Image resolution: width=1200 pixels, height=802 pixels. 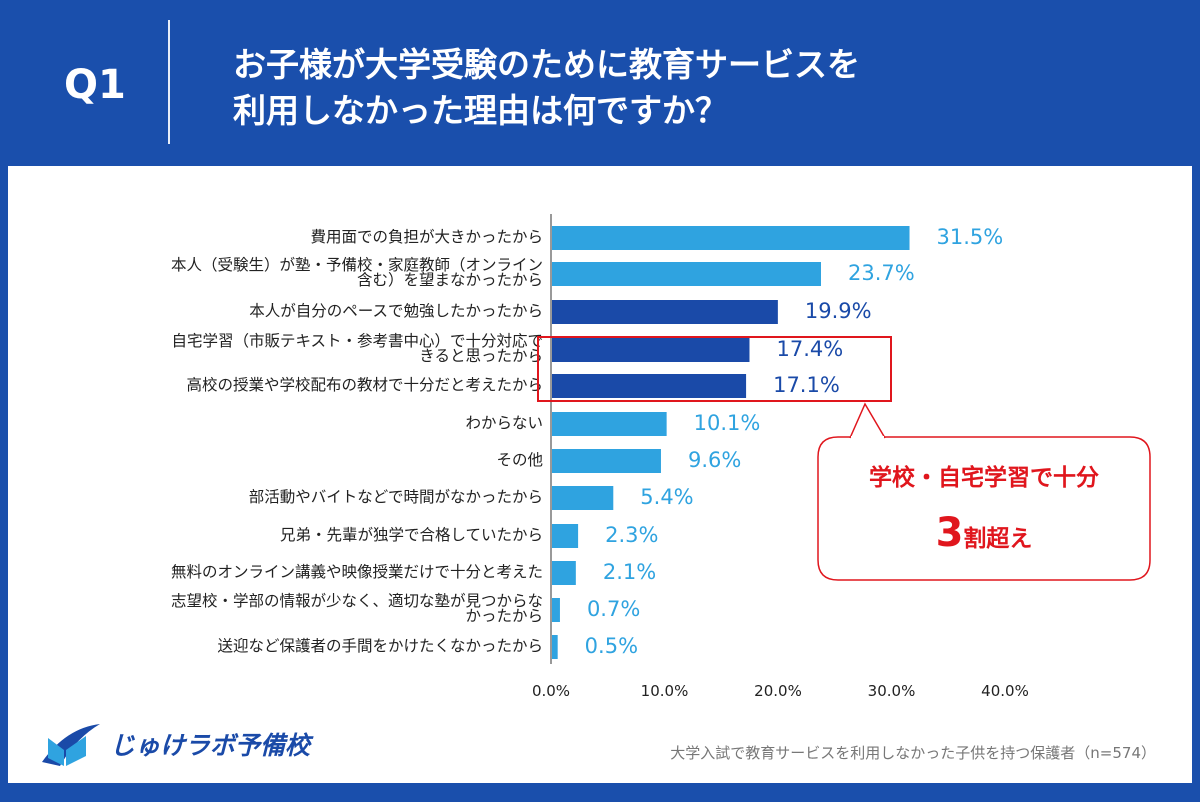 I want to click on category-label-line: きると思ったから, so click(x=481, y=356).